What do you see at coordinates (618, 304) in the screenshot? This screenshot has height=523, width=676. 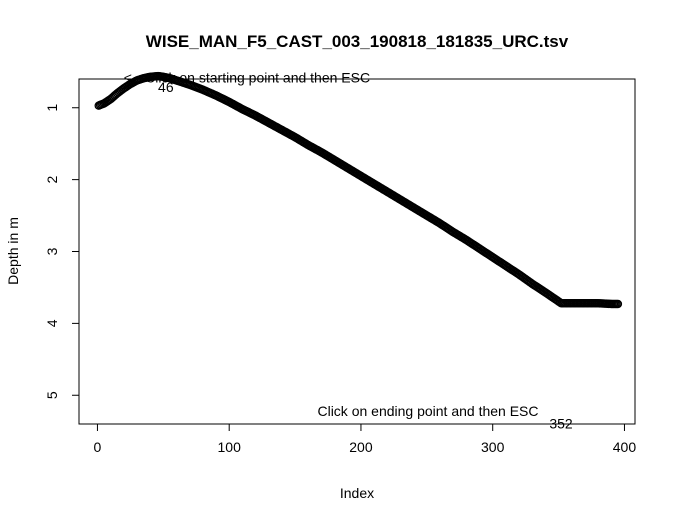 I see `data-point` at bounding box center [618, 304].